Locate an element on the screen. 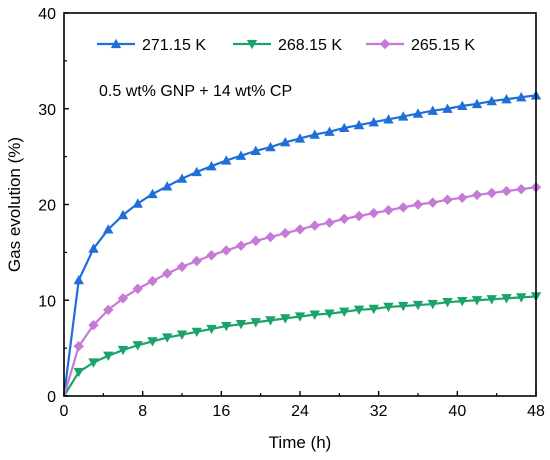 Image resolution: width=550 pixels, height=460 pixels. x-tick-label: 40 is located at coordinates (457, 411).